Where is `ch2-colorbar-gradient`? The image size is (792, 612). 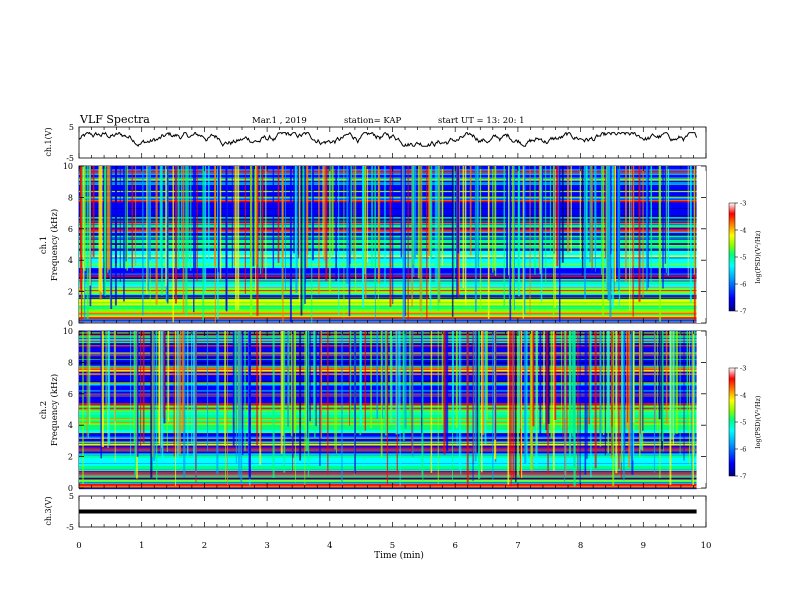
ch2-colorbar-gradient is located at coordinates (732, 422).